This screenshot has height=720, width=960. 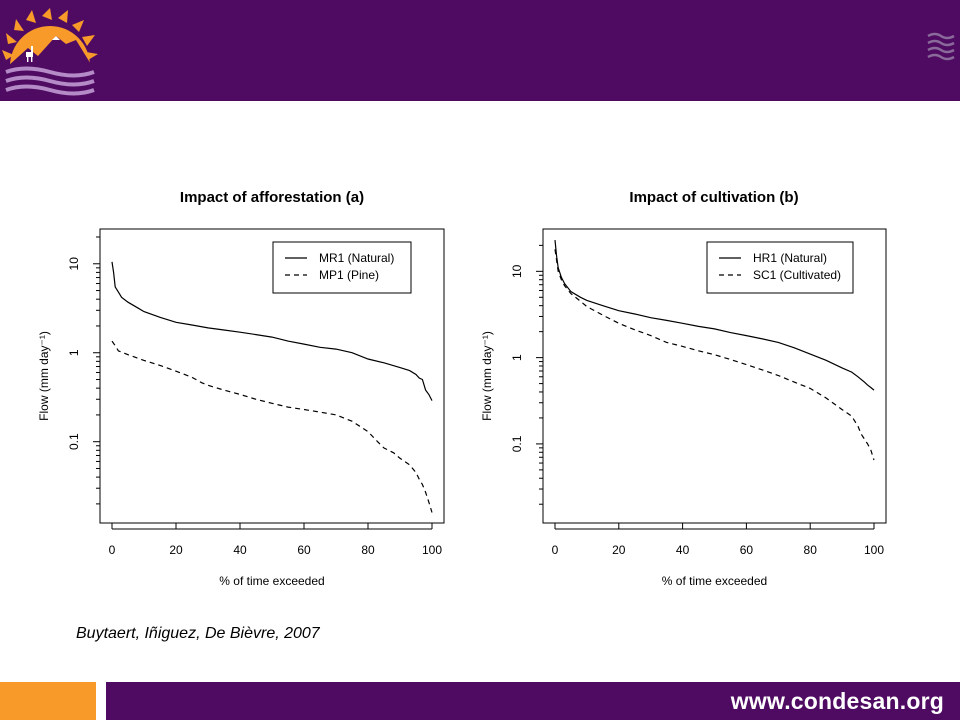 What do you see at coordinates (356, 258) in the screenshot?
I see `chart1-legend-label: MR1 (Natural)` at bounding box center [356, 258].